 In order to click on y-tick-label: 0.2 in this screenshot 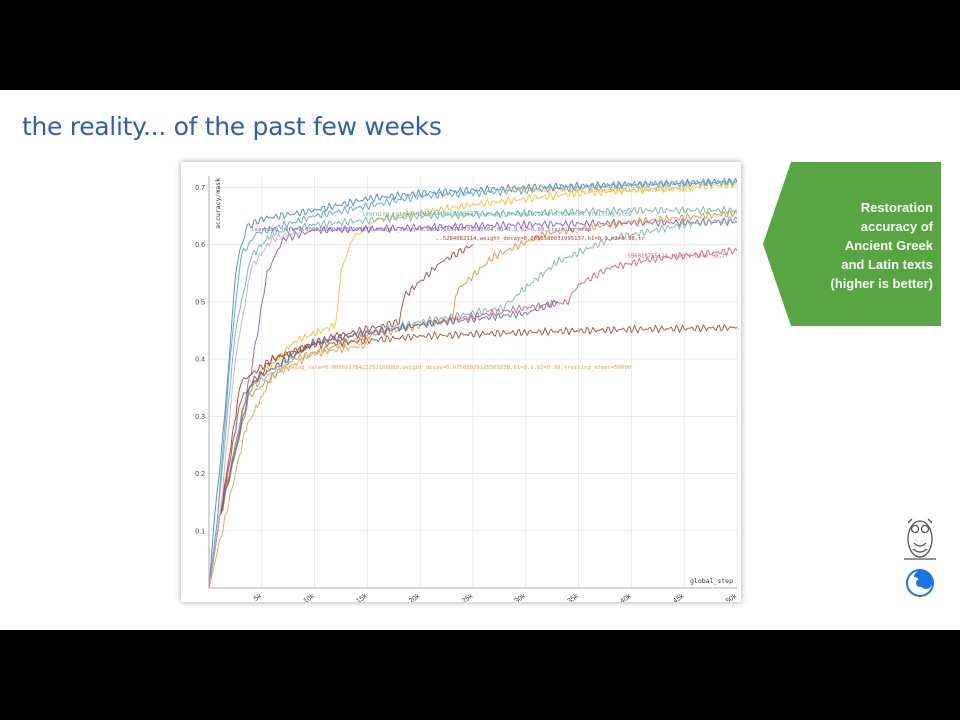, I will do `click(200, 474)`.